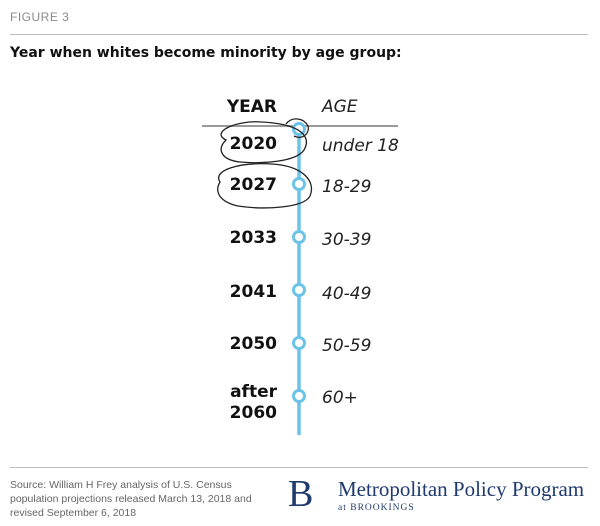  I want to click on annotation-circle-2027, so click(264, 186).